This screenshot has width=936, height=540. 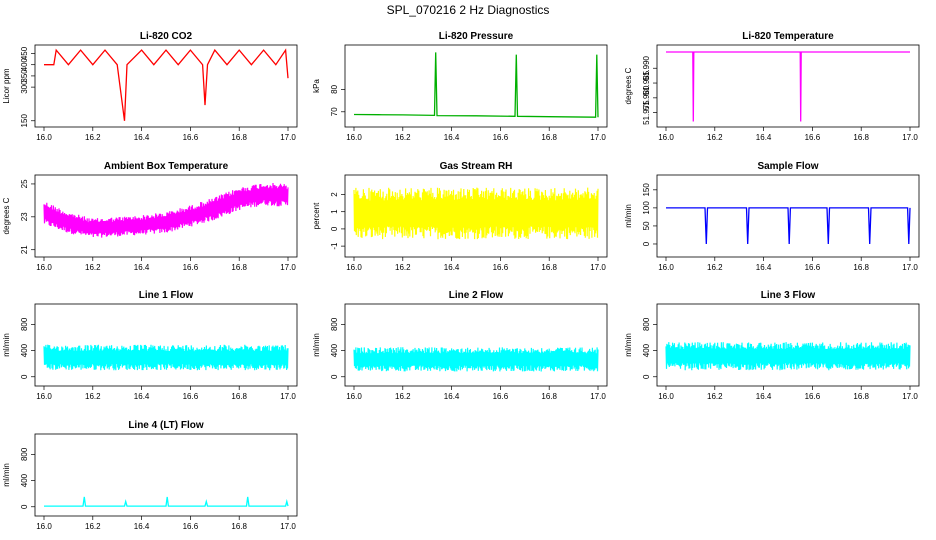 I want to click on y-tick-label: 350, so click(x=24, y=76).